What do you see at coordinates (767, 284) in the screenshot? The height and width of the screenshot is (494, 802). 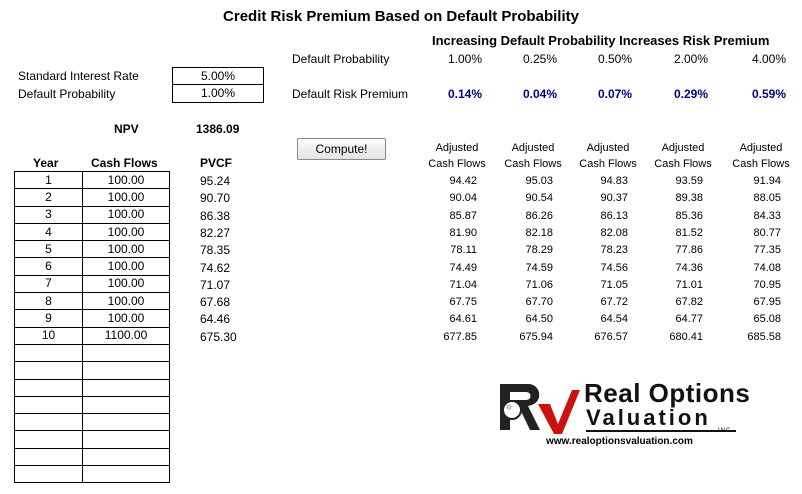 I see `adjusted-cash-flow-cell: 70.95` at bounding box center [767, 284].